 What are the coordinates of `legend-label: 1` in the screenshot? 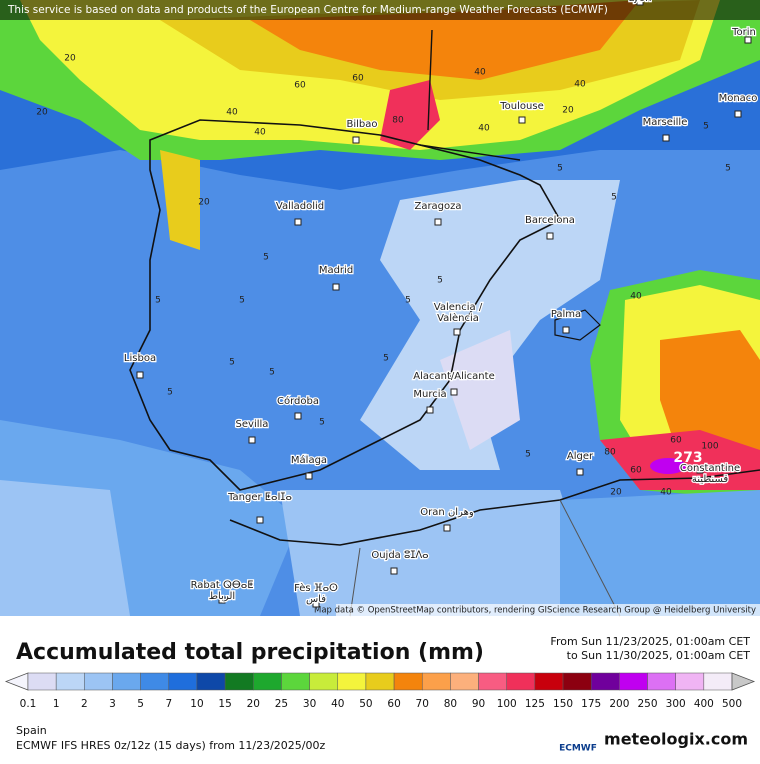 It's located at (56, 704).